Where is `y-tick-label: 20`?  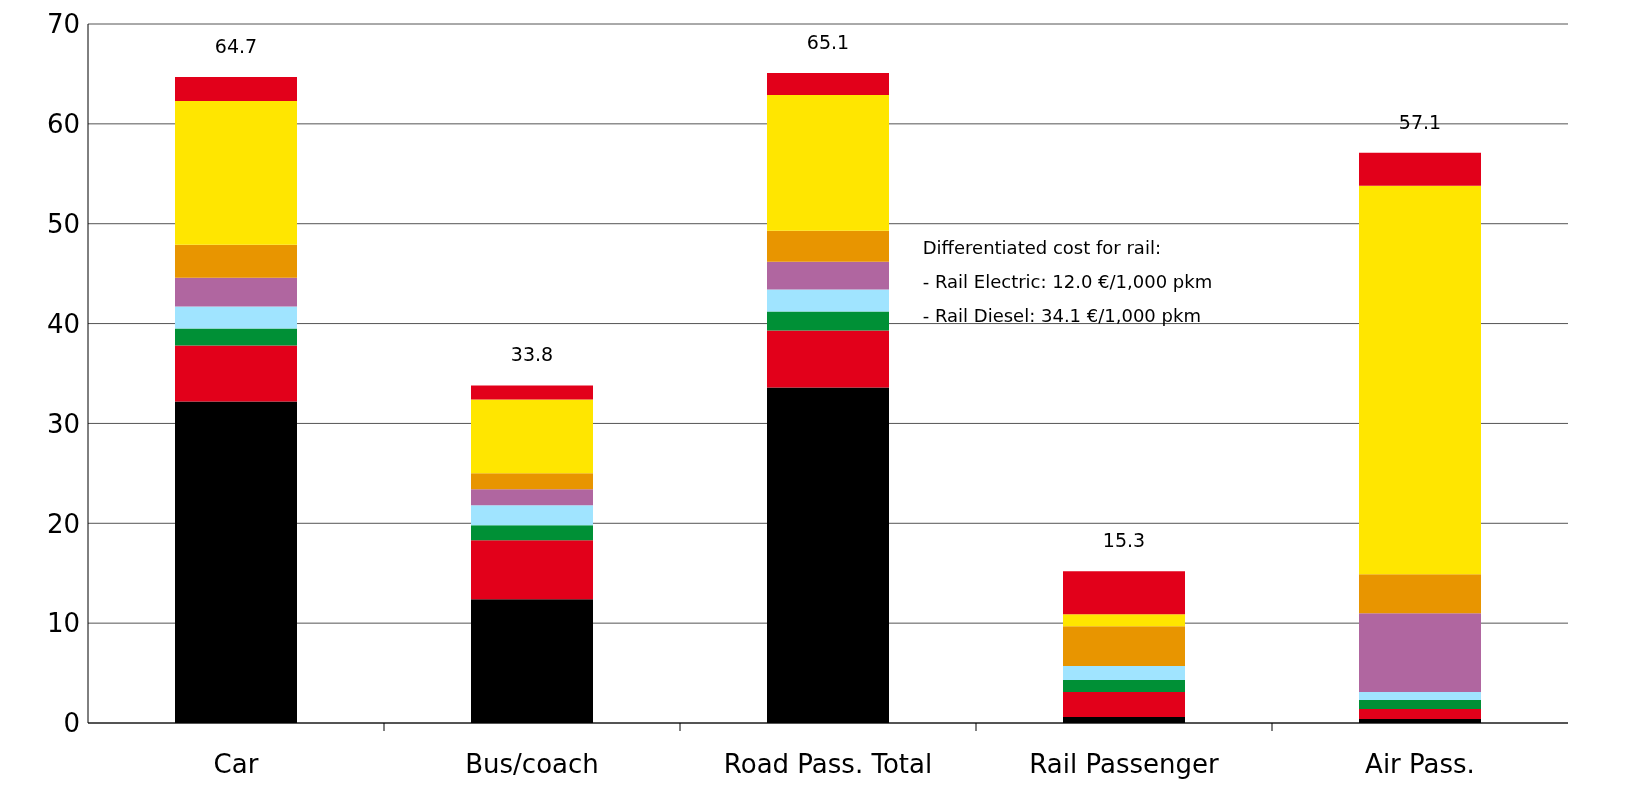 y-tick-label: 20 is located at coordinates (63, 523).